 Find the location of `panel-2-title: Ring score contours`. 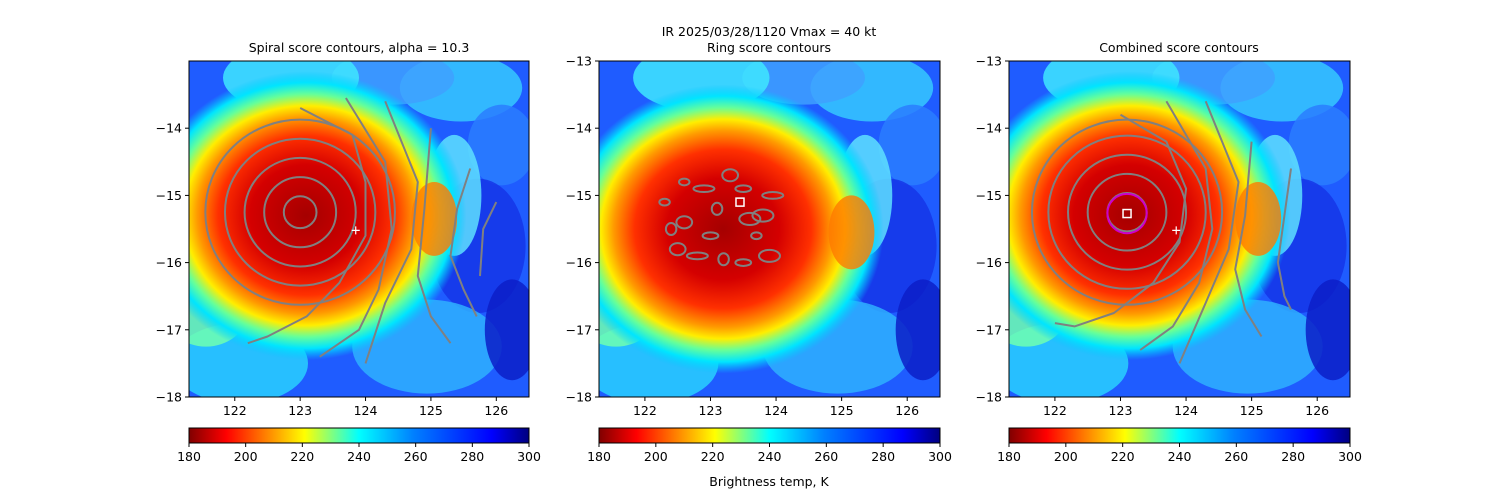

panel-2-title: Ring score contours is located at coordinates (769, 47).